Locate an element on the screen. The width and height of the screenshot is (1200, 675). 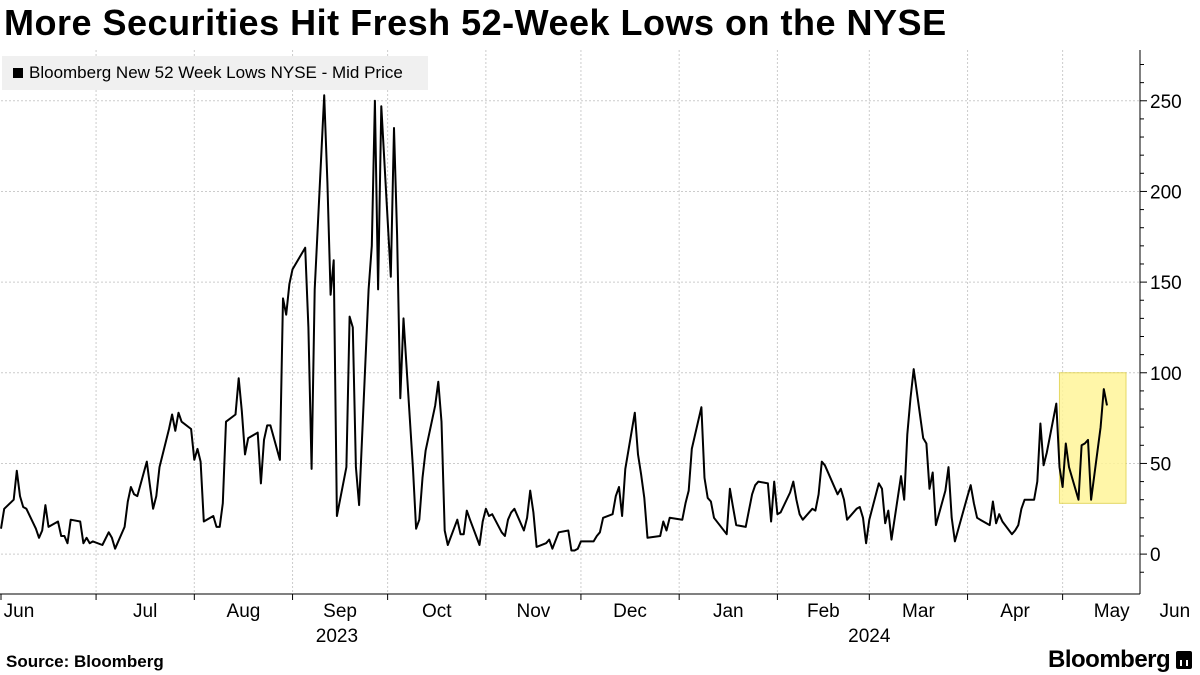
y-tick-label: 50 is located at coordinates (1160, 464).